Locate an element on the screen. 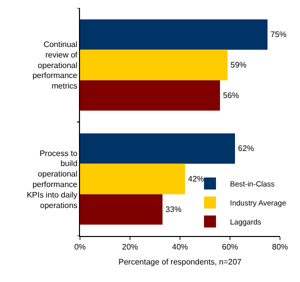 Image resolution: width=300 pixels, height=282 pixels. x-tick-label: 20% is located at coordinates (130, 247).